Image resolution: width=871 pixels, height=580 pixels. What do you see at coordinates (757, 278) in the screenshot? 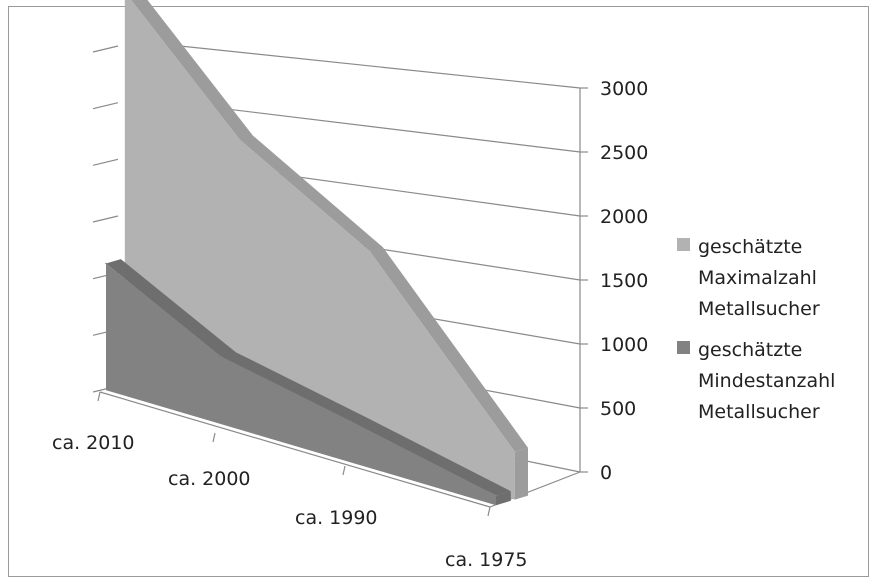
I see `legend-label: Maximalzahl` at bounding box center [757, 278].